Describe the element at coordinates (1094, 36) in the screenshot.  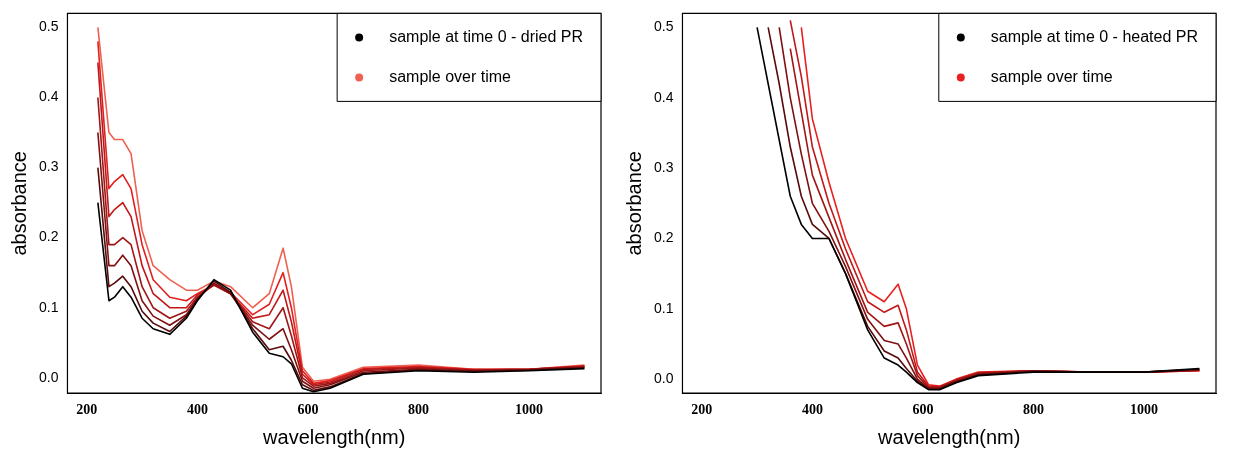
I see `legend-label: sample at time 0 - heated PR` at that location.